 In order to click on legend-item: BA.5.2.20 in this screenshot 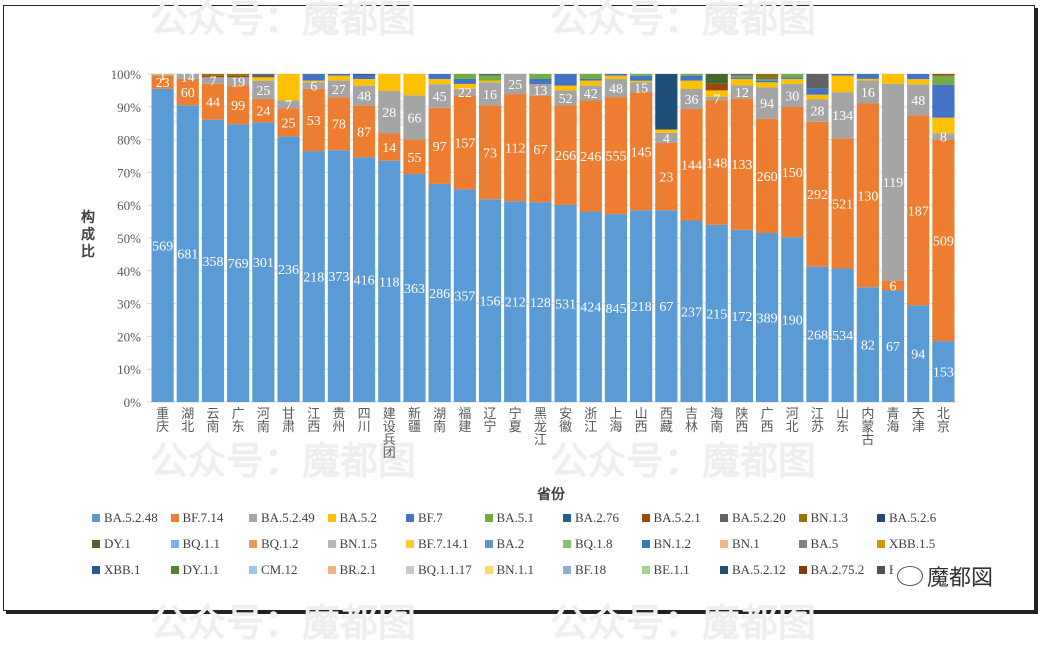, I will do `click(753, 518)`.